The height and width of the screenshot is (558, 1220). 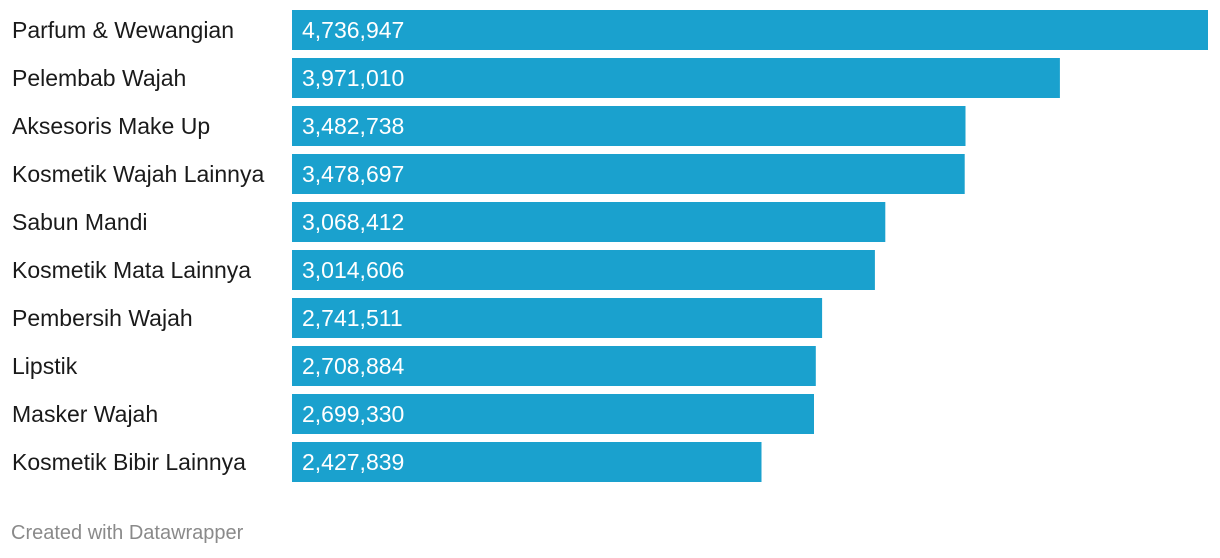 I want to click on category-label: Aksesoris Make Up, so click(x=111, y=126).